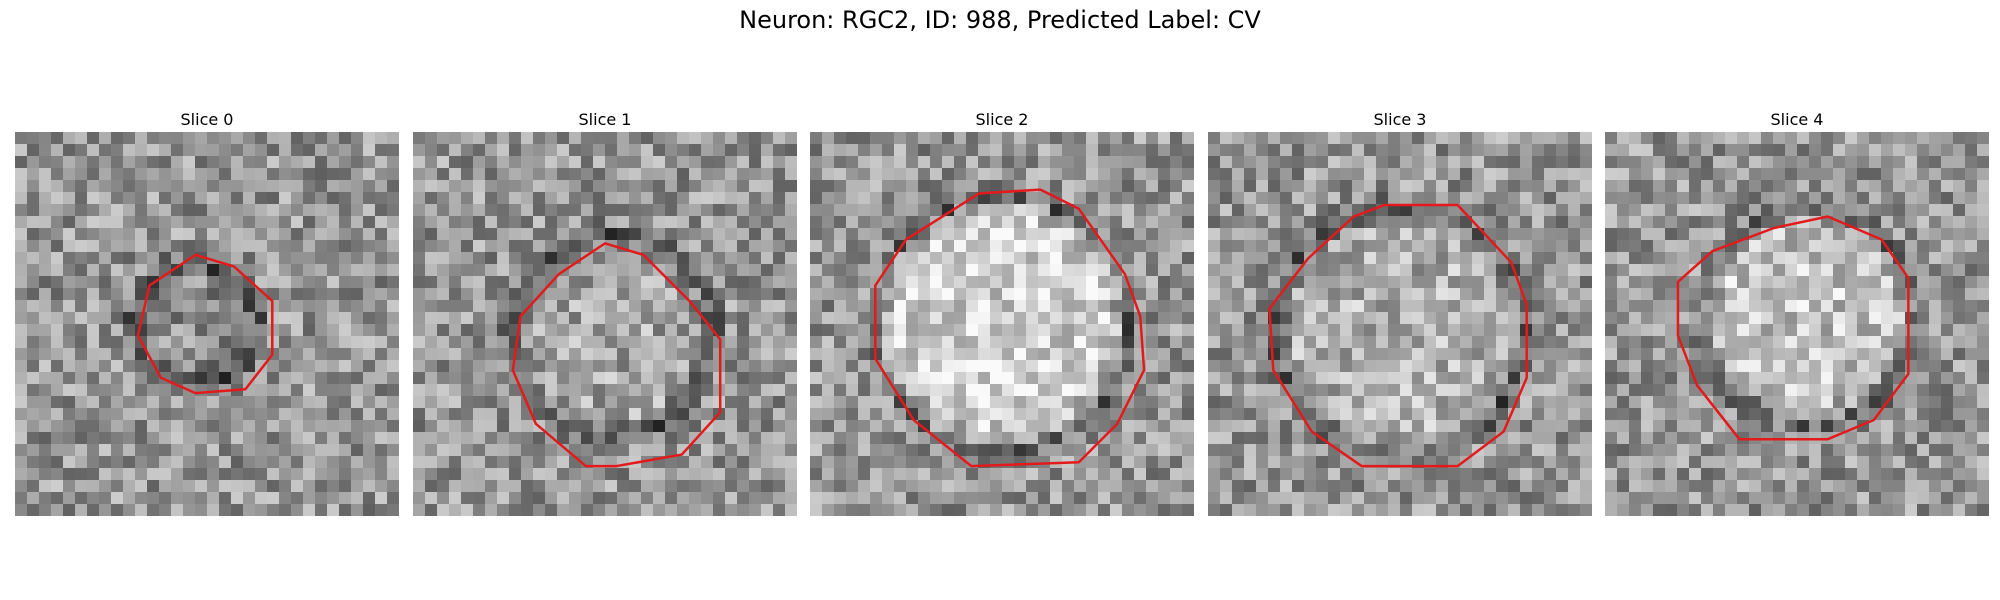 The height and width of the screenshot is (600, 2000). I want to click on slice-panel-0: Slice 0, so click(207, 312).